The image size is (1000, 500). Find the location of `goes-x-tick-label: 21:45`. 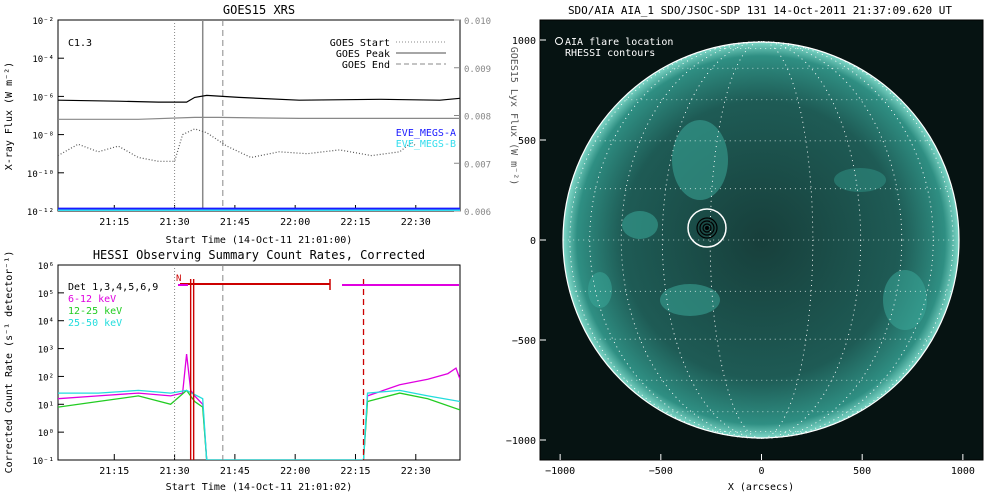

goes-x-tick-label: 21:45 is located at coordinates (235, 222).